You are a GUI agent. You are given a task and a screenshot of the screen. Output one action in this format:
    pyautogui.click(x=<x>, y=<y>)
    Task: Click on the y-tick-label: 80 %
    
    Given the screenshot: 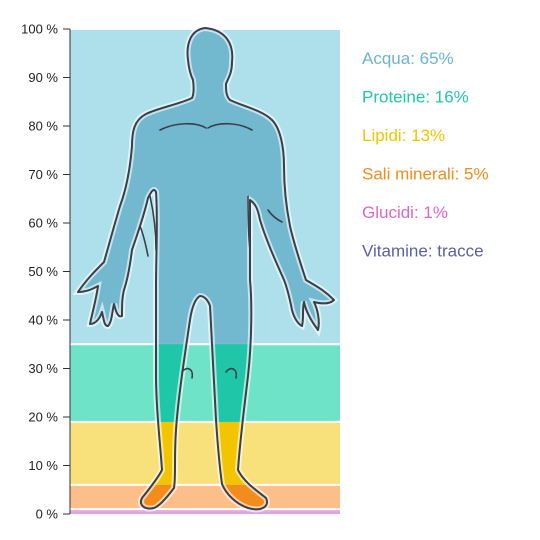 What is the action you would take?
    pyautogui.click(x=43, y=126)
    